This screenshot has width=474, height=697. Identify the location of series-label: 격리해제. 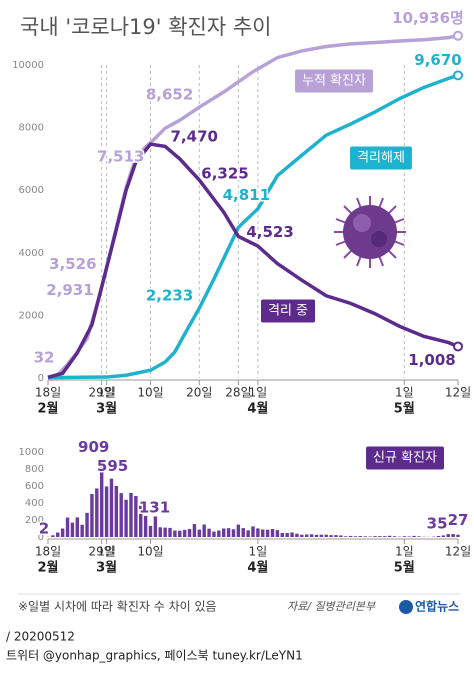
(381, 158).